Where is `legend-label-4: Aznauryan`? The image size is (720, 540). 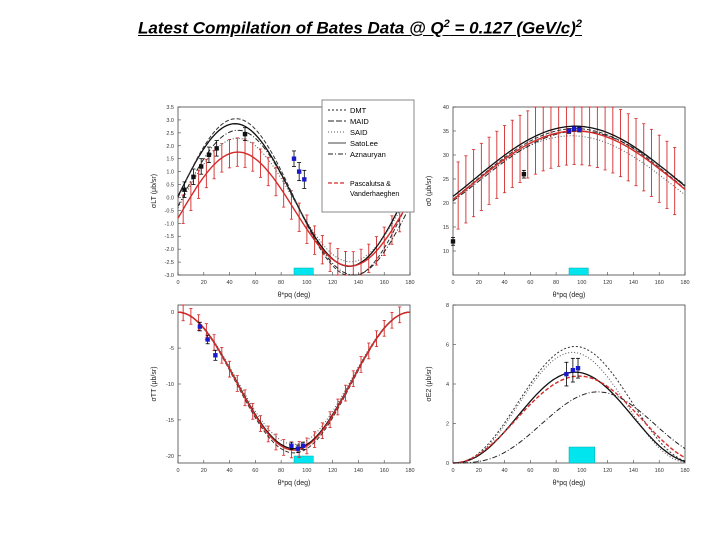 legend-label-4: Aznauryan is located at coordinates (368, 154).